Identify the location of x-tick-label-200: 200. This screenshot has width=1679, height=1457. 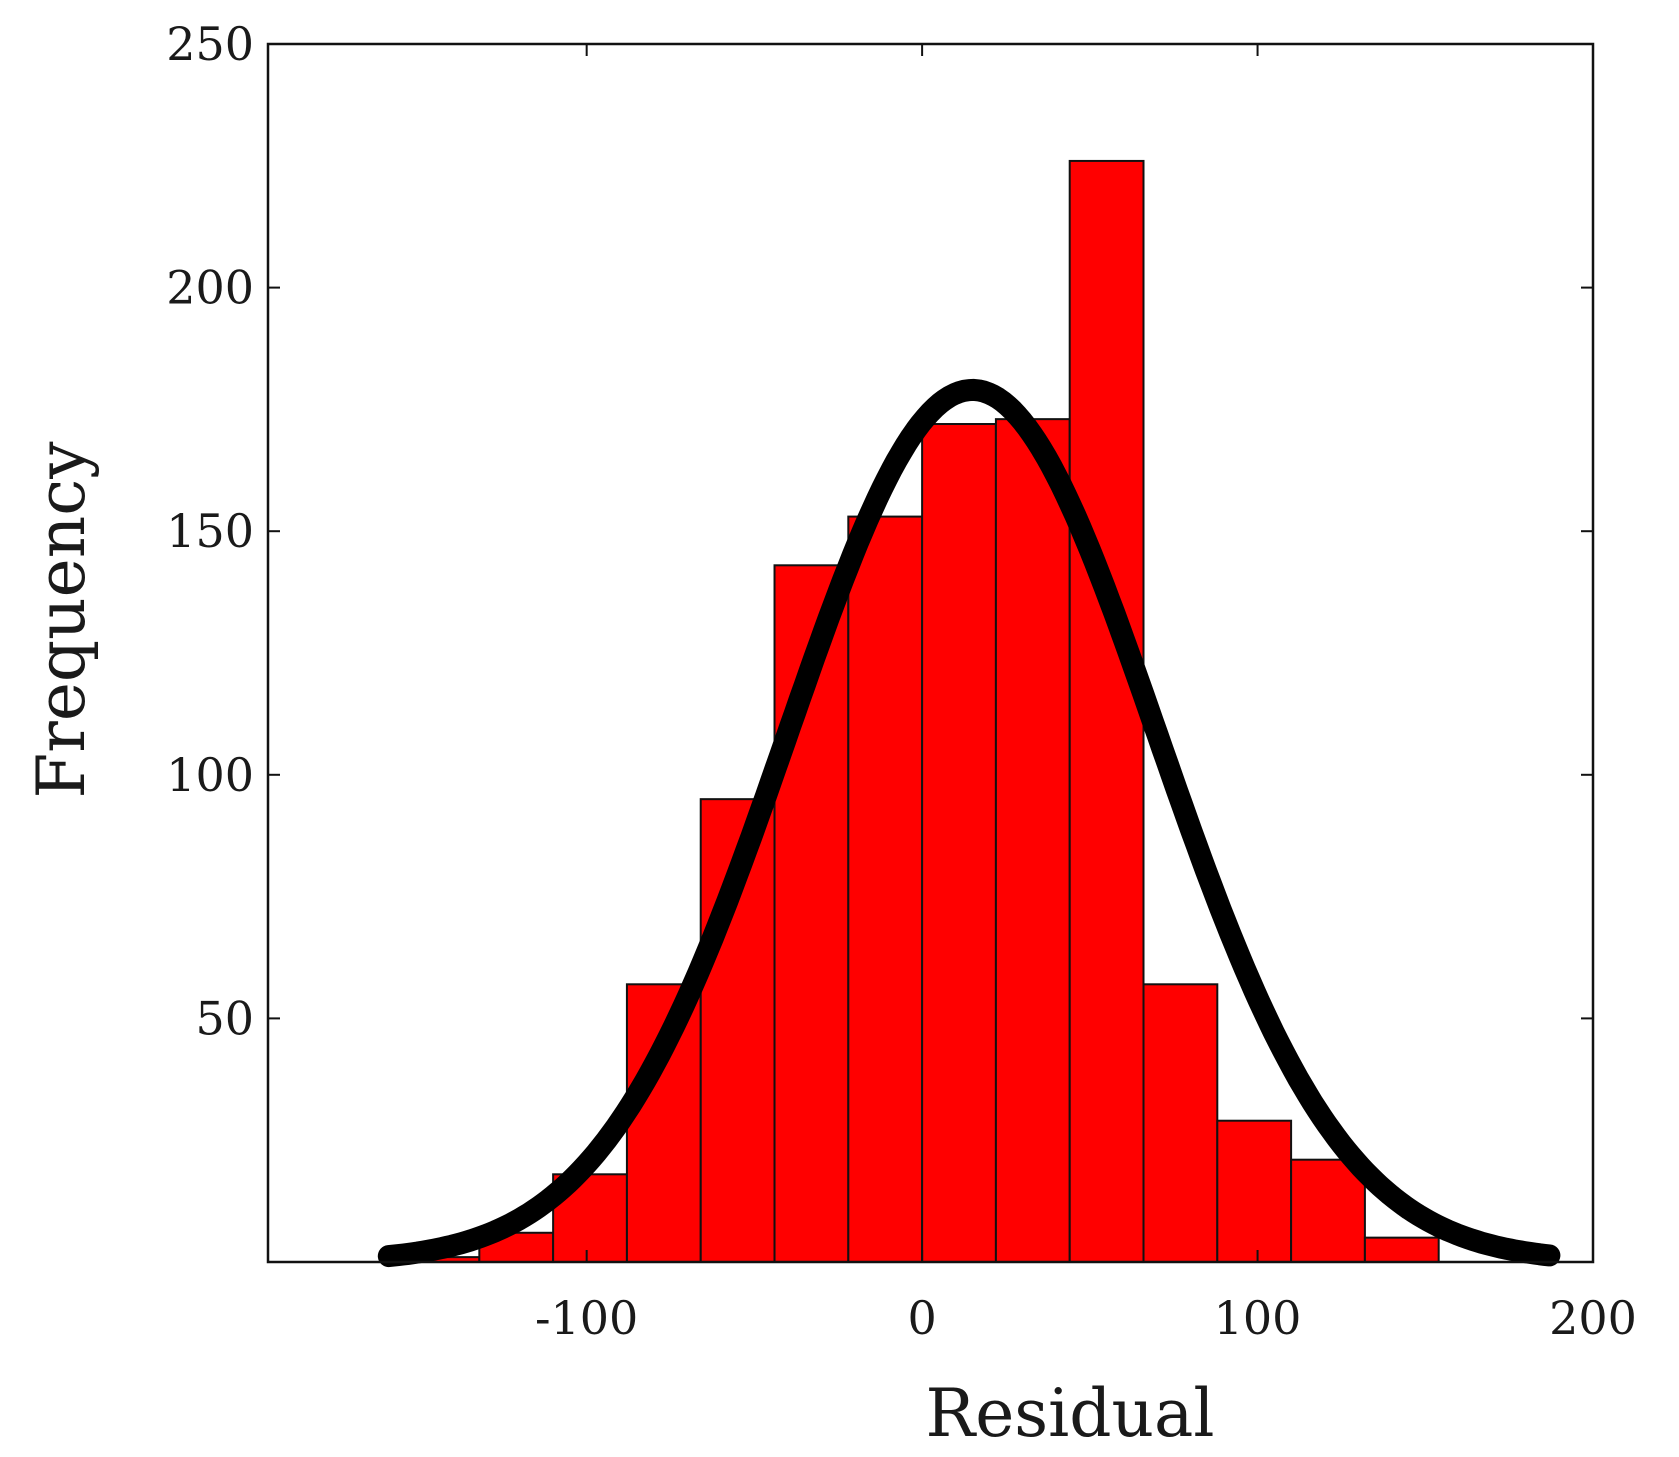
(1593, 1318).